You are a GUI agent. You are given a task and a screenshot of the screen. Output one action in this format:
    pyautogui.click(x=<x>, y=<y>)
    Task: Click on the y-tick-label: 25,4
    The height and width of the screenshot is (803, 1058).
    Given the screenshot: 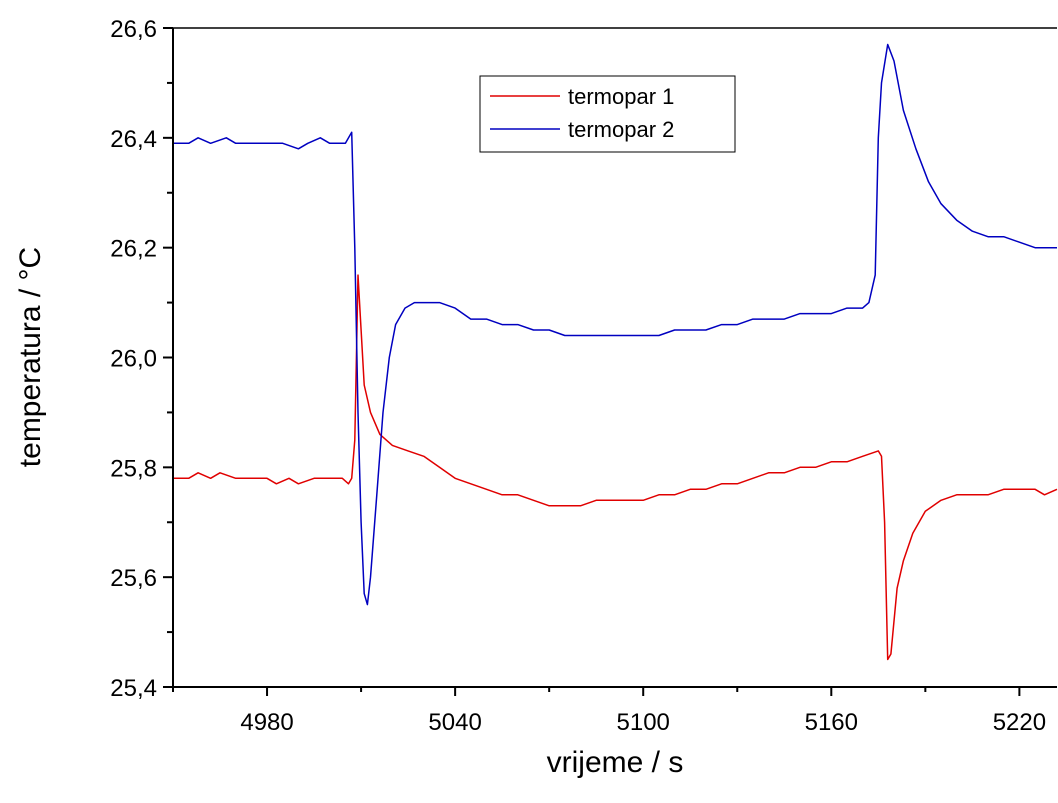 What is the action you would take?
    pyautogui.click(x=133, y=688)
    